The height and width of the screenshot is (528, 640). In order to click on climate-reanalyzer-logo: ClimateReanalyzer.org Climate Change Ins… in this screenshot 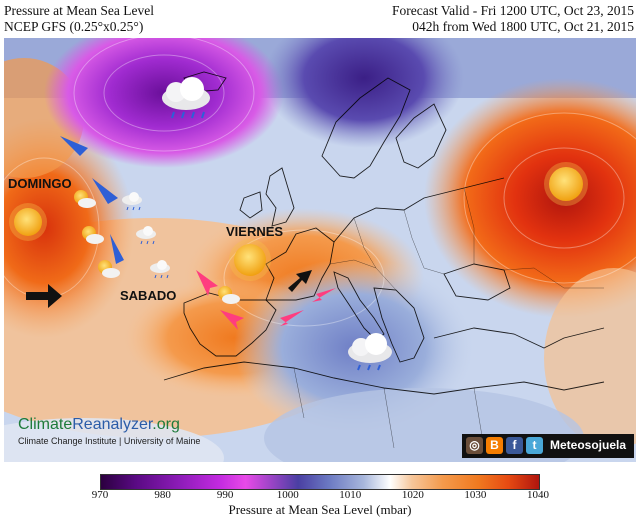, I will do `click(106, 433)`.